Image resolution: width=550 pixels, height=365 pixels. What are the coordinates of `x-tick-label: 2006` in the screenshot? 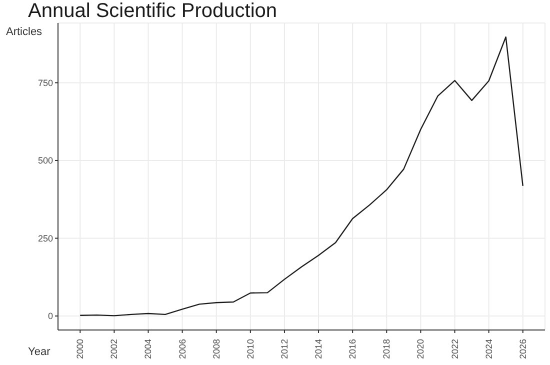 It's located at (182, 349).